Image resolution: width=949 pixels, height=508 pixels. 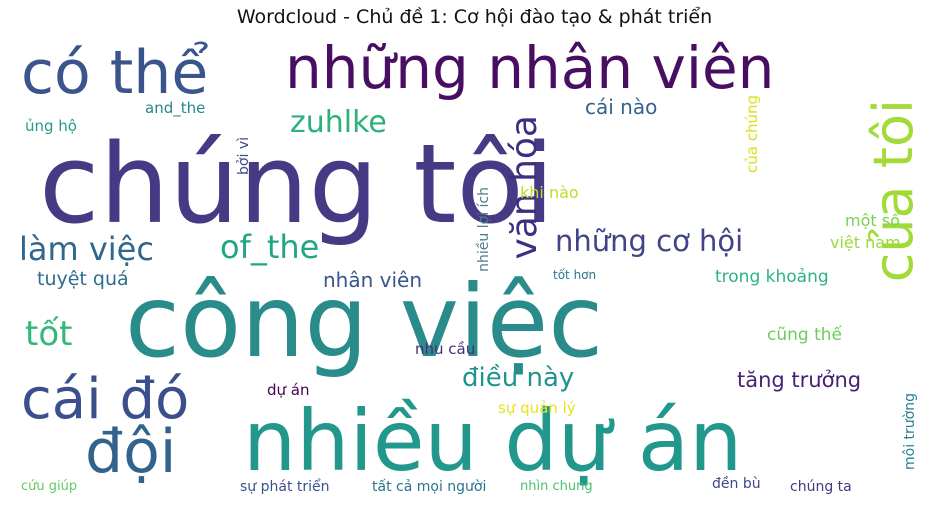 What do you see at coordinates (893, 191) in the screenshot?
I see `word-cua-toi: của tôi` at bounding box center [893, 191].